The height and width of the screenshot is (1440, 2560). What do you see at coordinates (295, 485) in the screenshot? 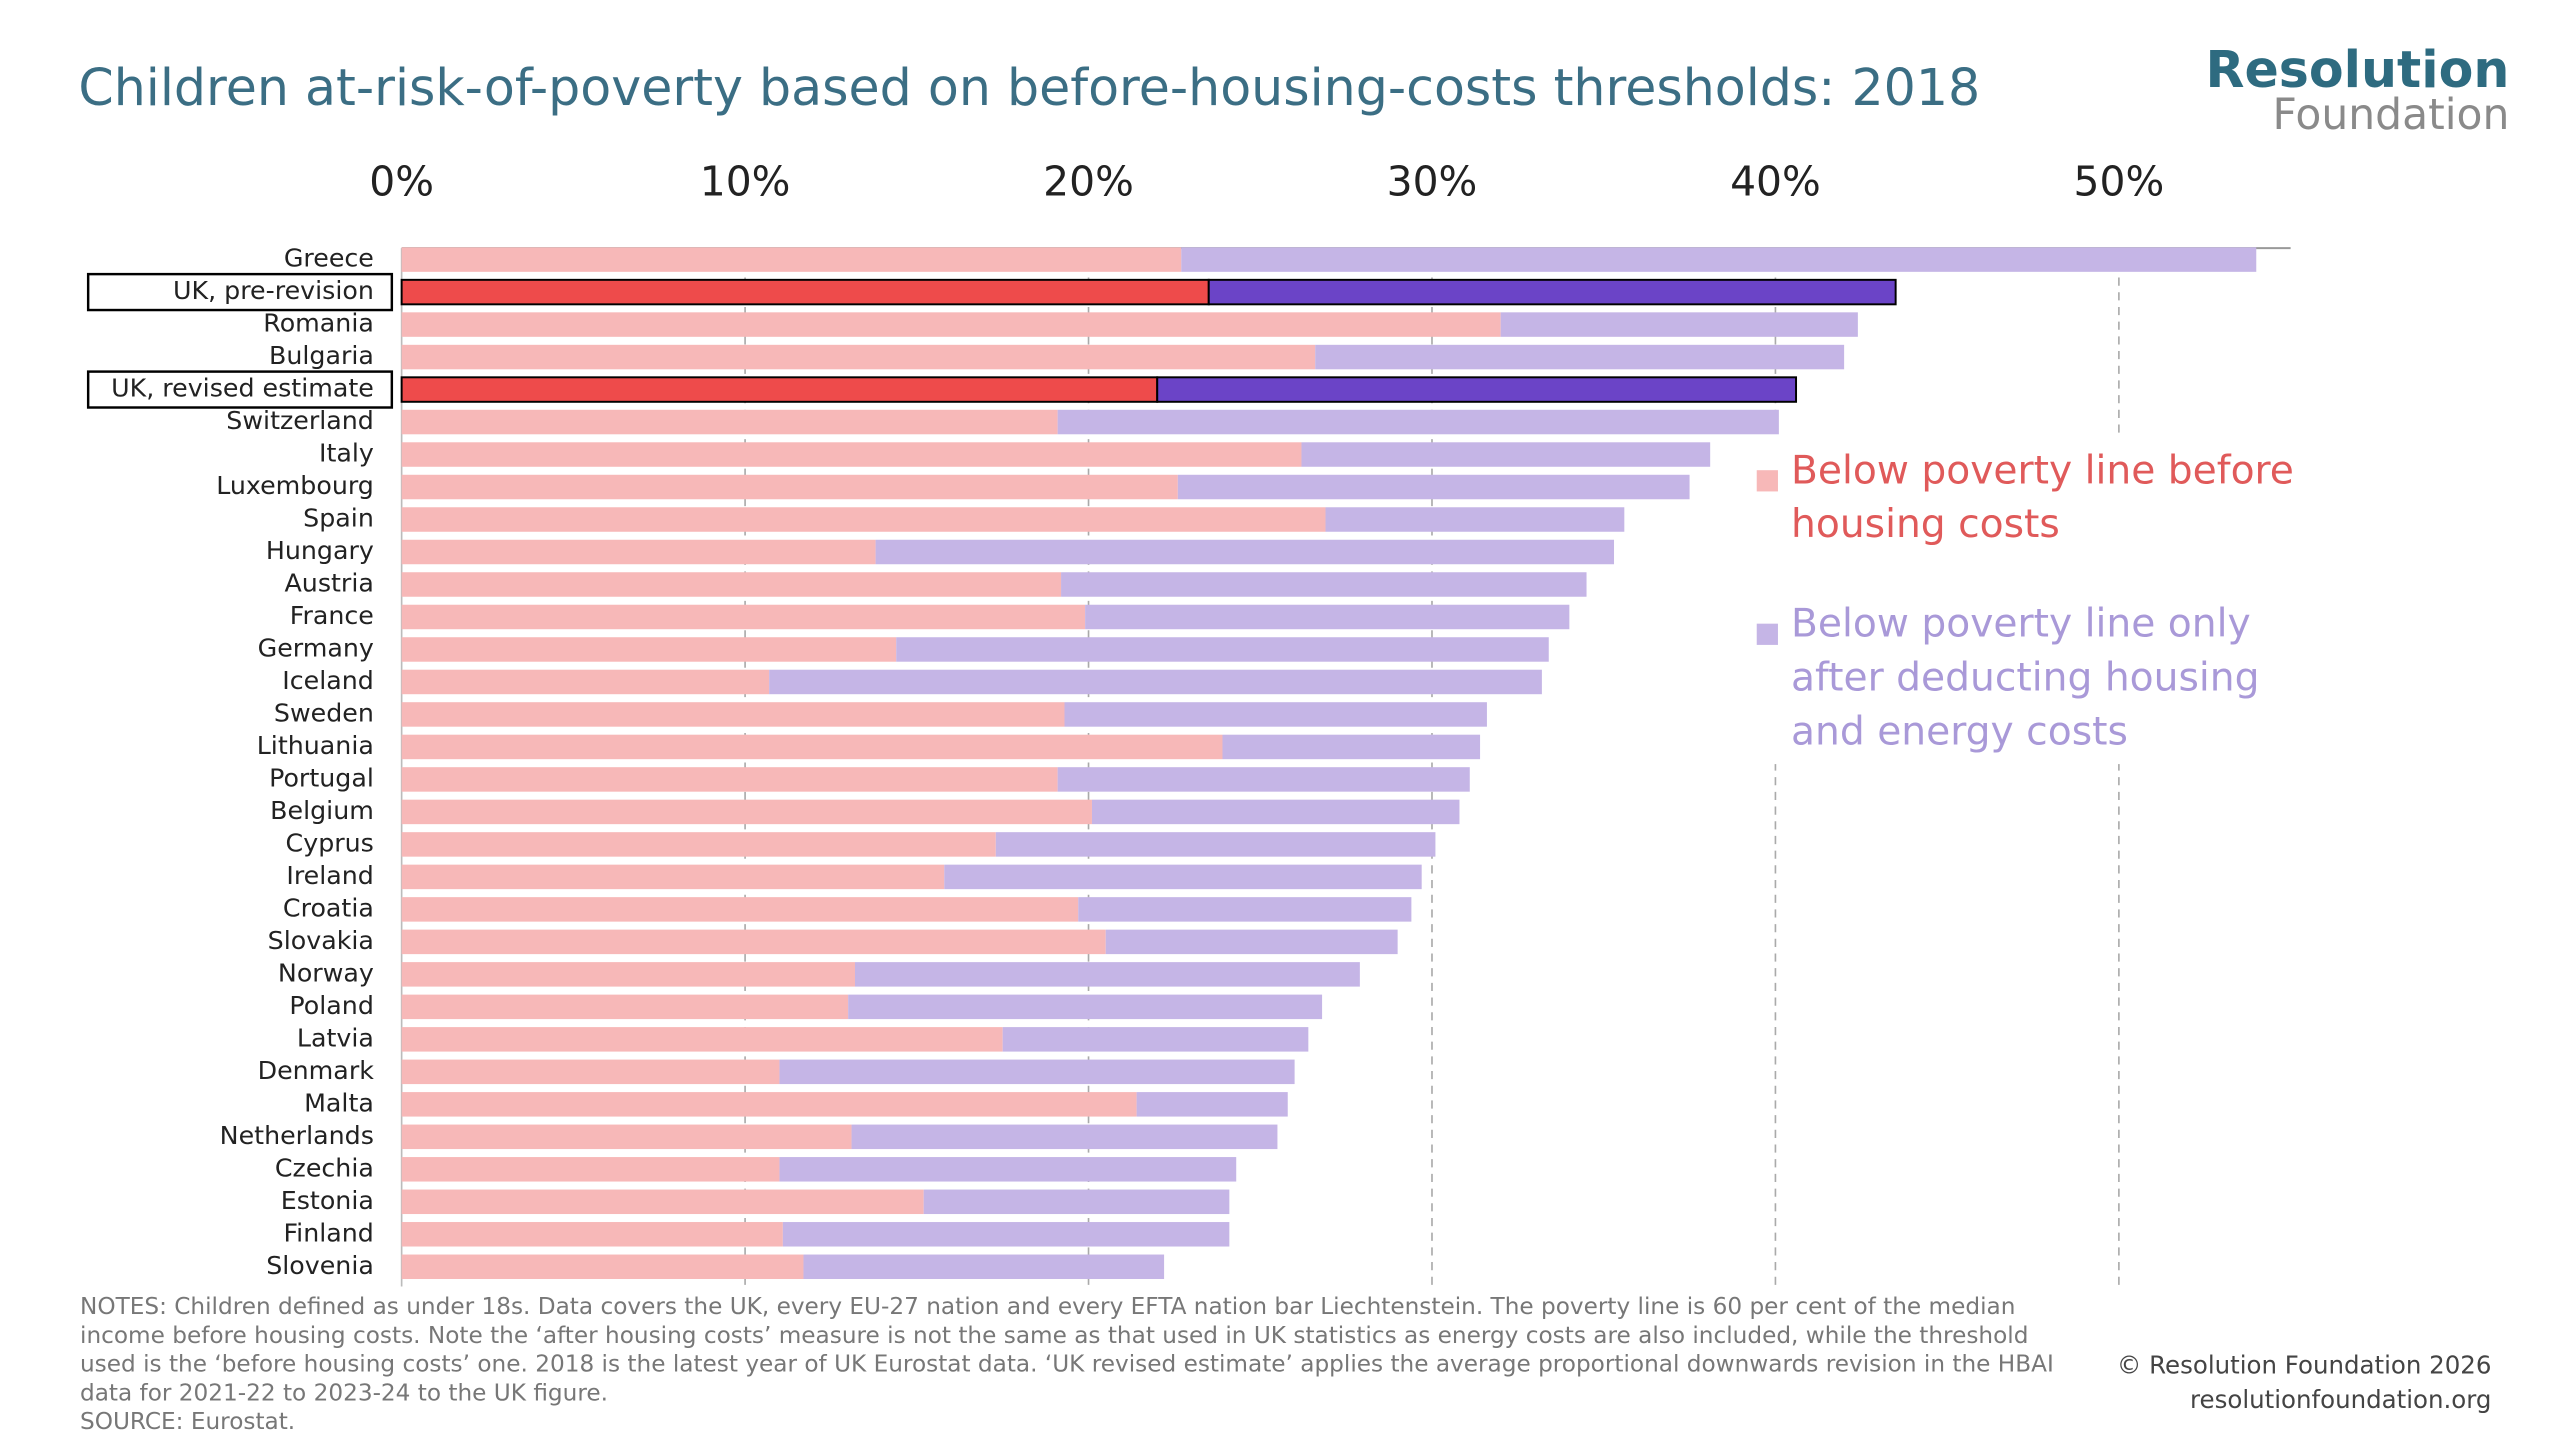
I see `y-tick-label: Luxembourg` at bounding box center [295, 485].